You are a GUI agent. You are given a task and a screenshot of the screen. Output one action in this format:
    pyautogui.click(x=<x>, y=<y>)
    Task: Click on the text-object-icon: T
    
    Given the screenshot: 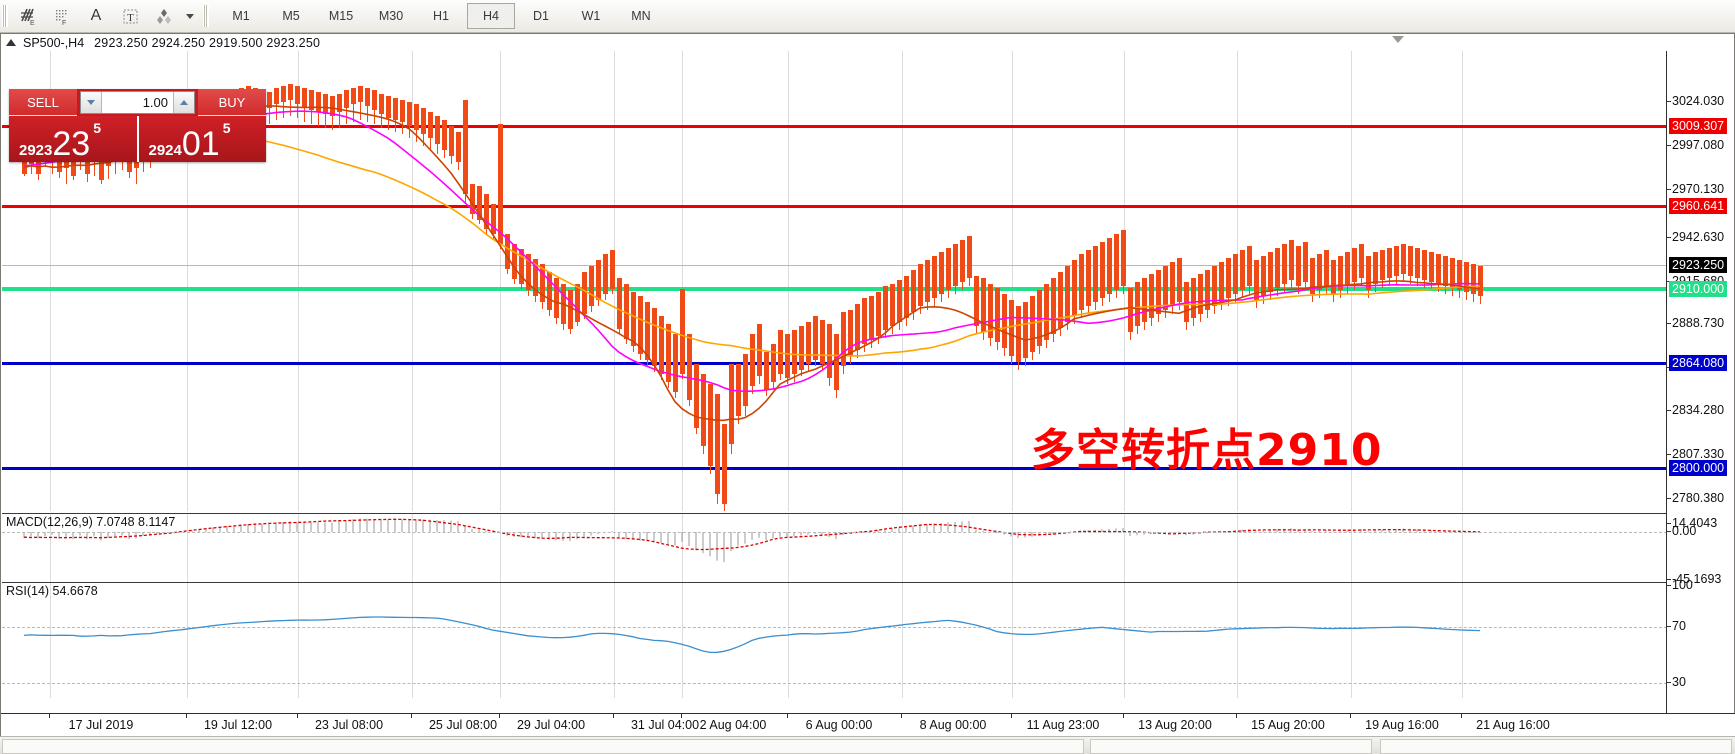 What is the action you would take?
    pyautogui.click(x=130, y=16)
    